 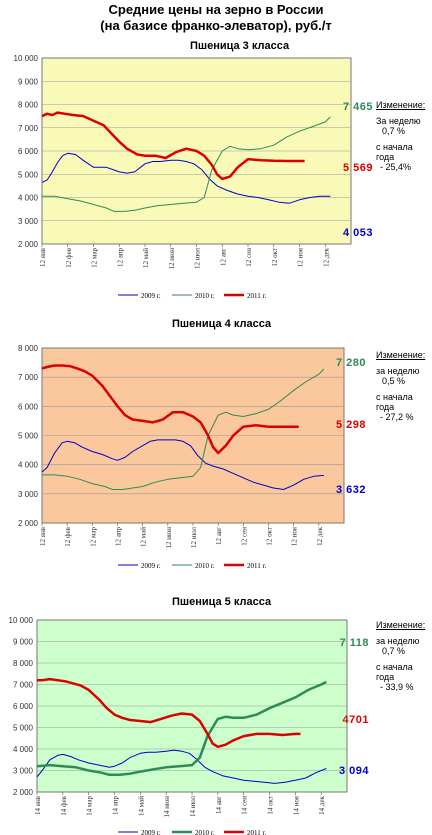 What do you see at coordinates (396, 167) in the screenshot?
I see `ytd-change-value: - 25,4%` at bounding box center [396, 167].